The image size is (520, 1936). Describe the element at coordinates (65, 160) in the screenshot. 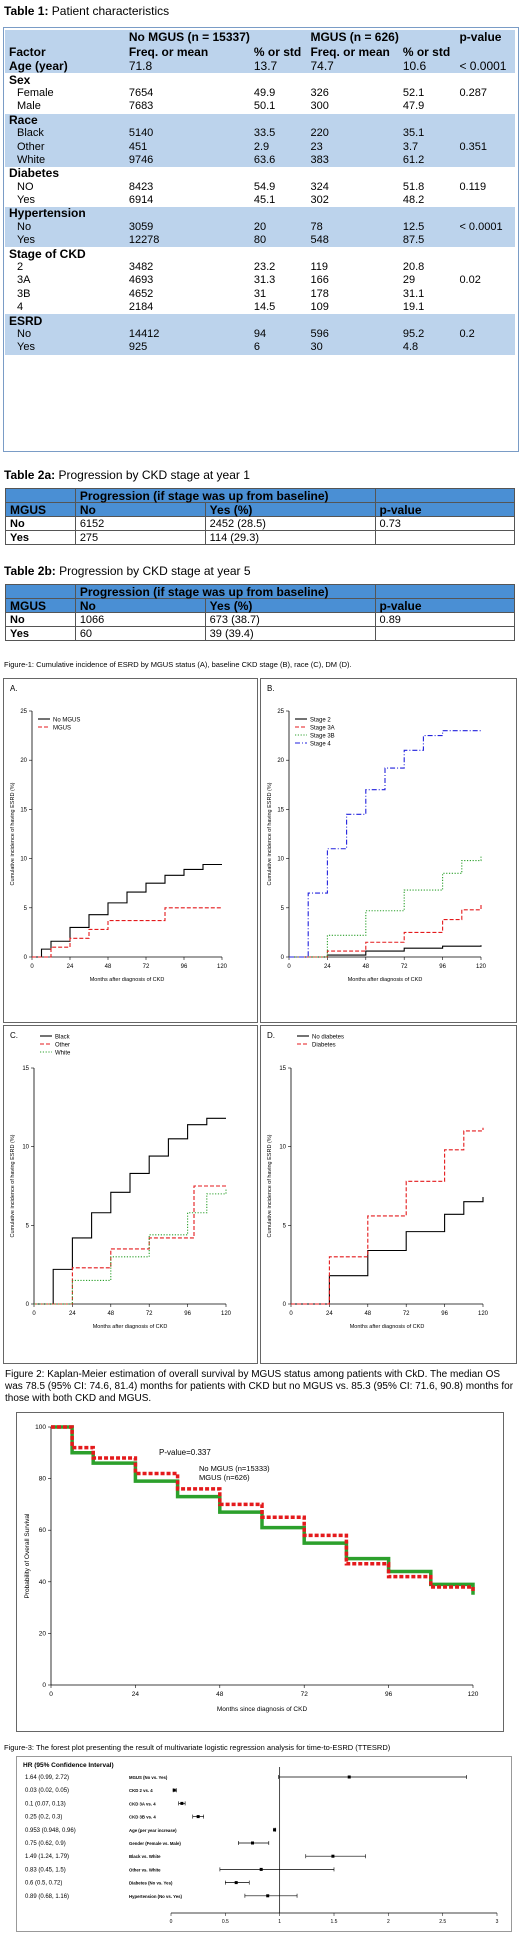

I see `table1-cell: White` at that location.